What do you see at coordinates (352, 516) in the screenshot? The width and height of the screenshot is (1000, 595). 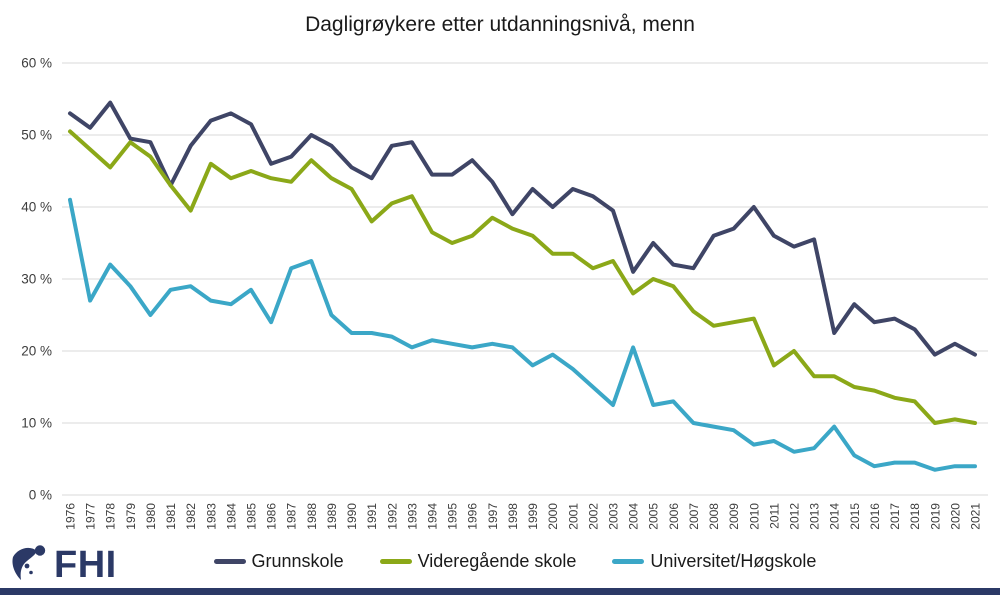 I see `x-tick-label: 1990` at bounding box center [352, 516].